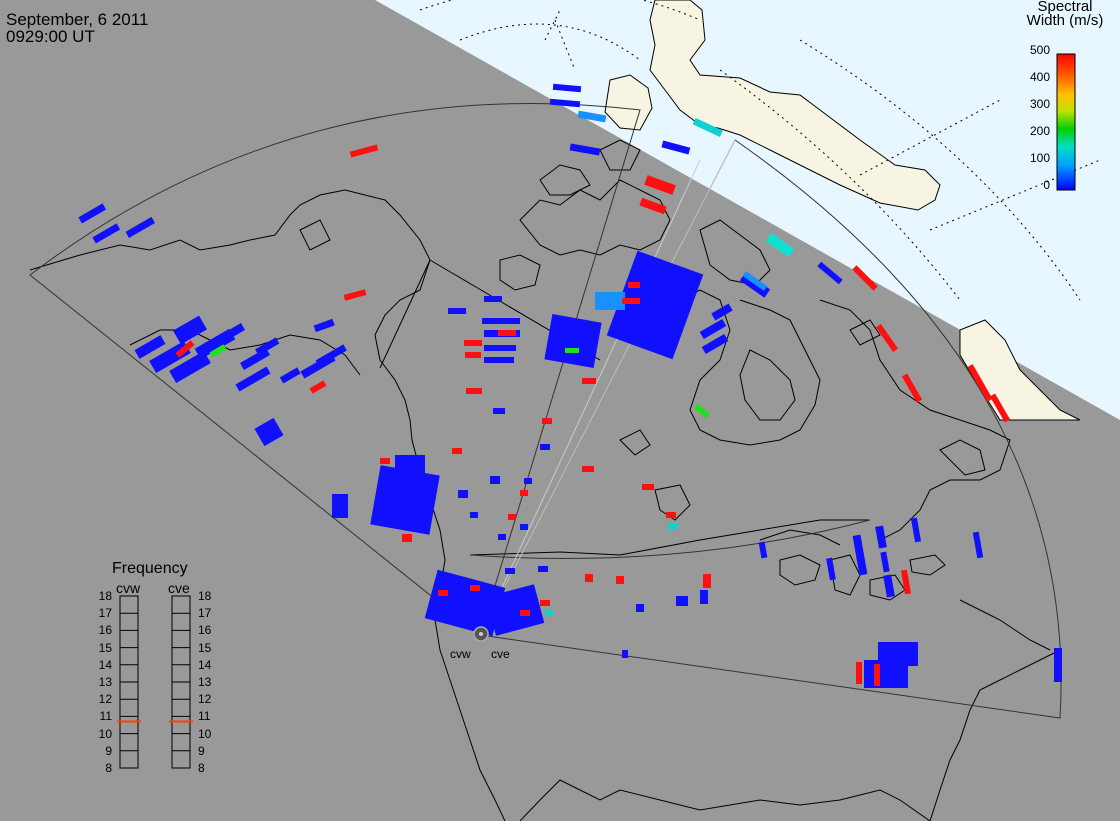 Image resolution: width=1120 pixels, height=821 pixels. What do you see at coordinates (128, 588) in the screenshot?
I see `frequency-left-label: cvw` at bounding box center [128, 588].